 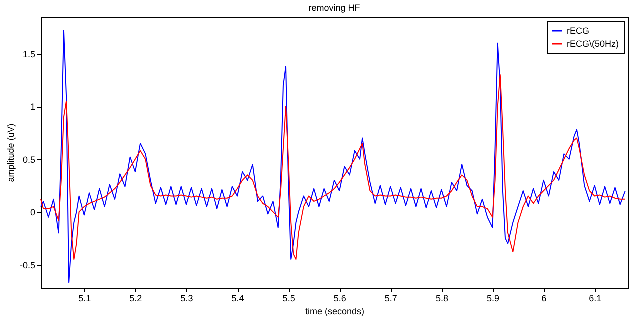 I want to click on legend-label: rECG, so click(x=578, y=31).